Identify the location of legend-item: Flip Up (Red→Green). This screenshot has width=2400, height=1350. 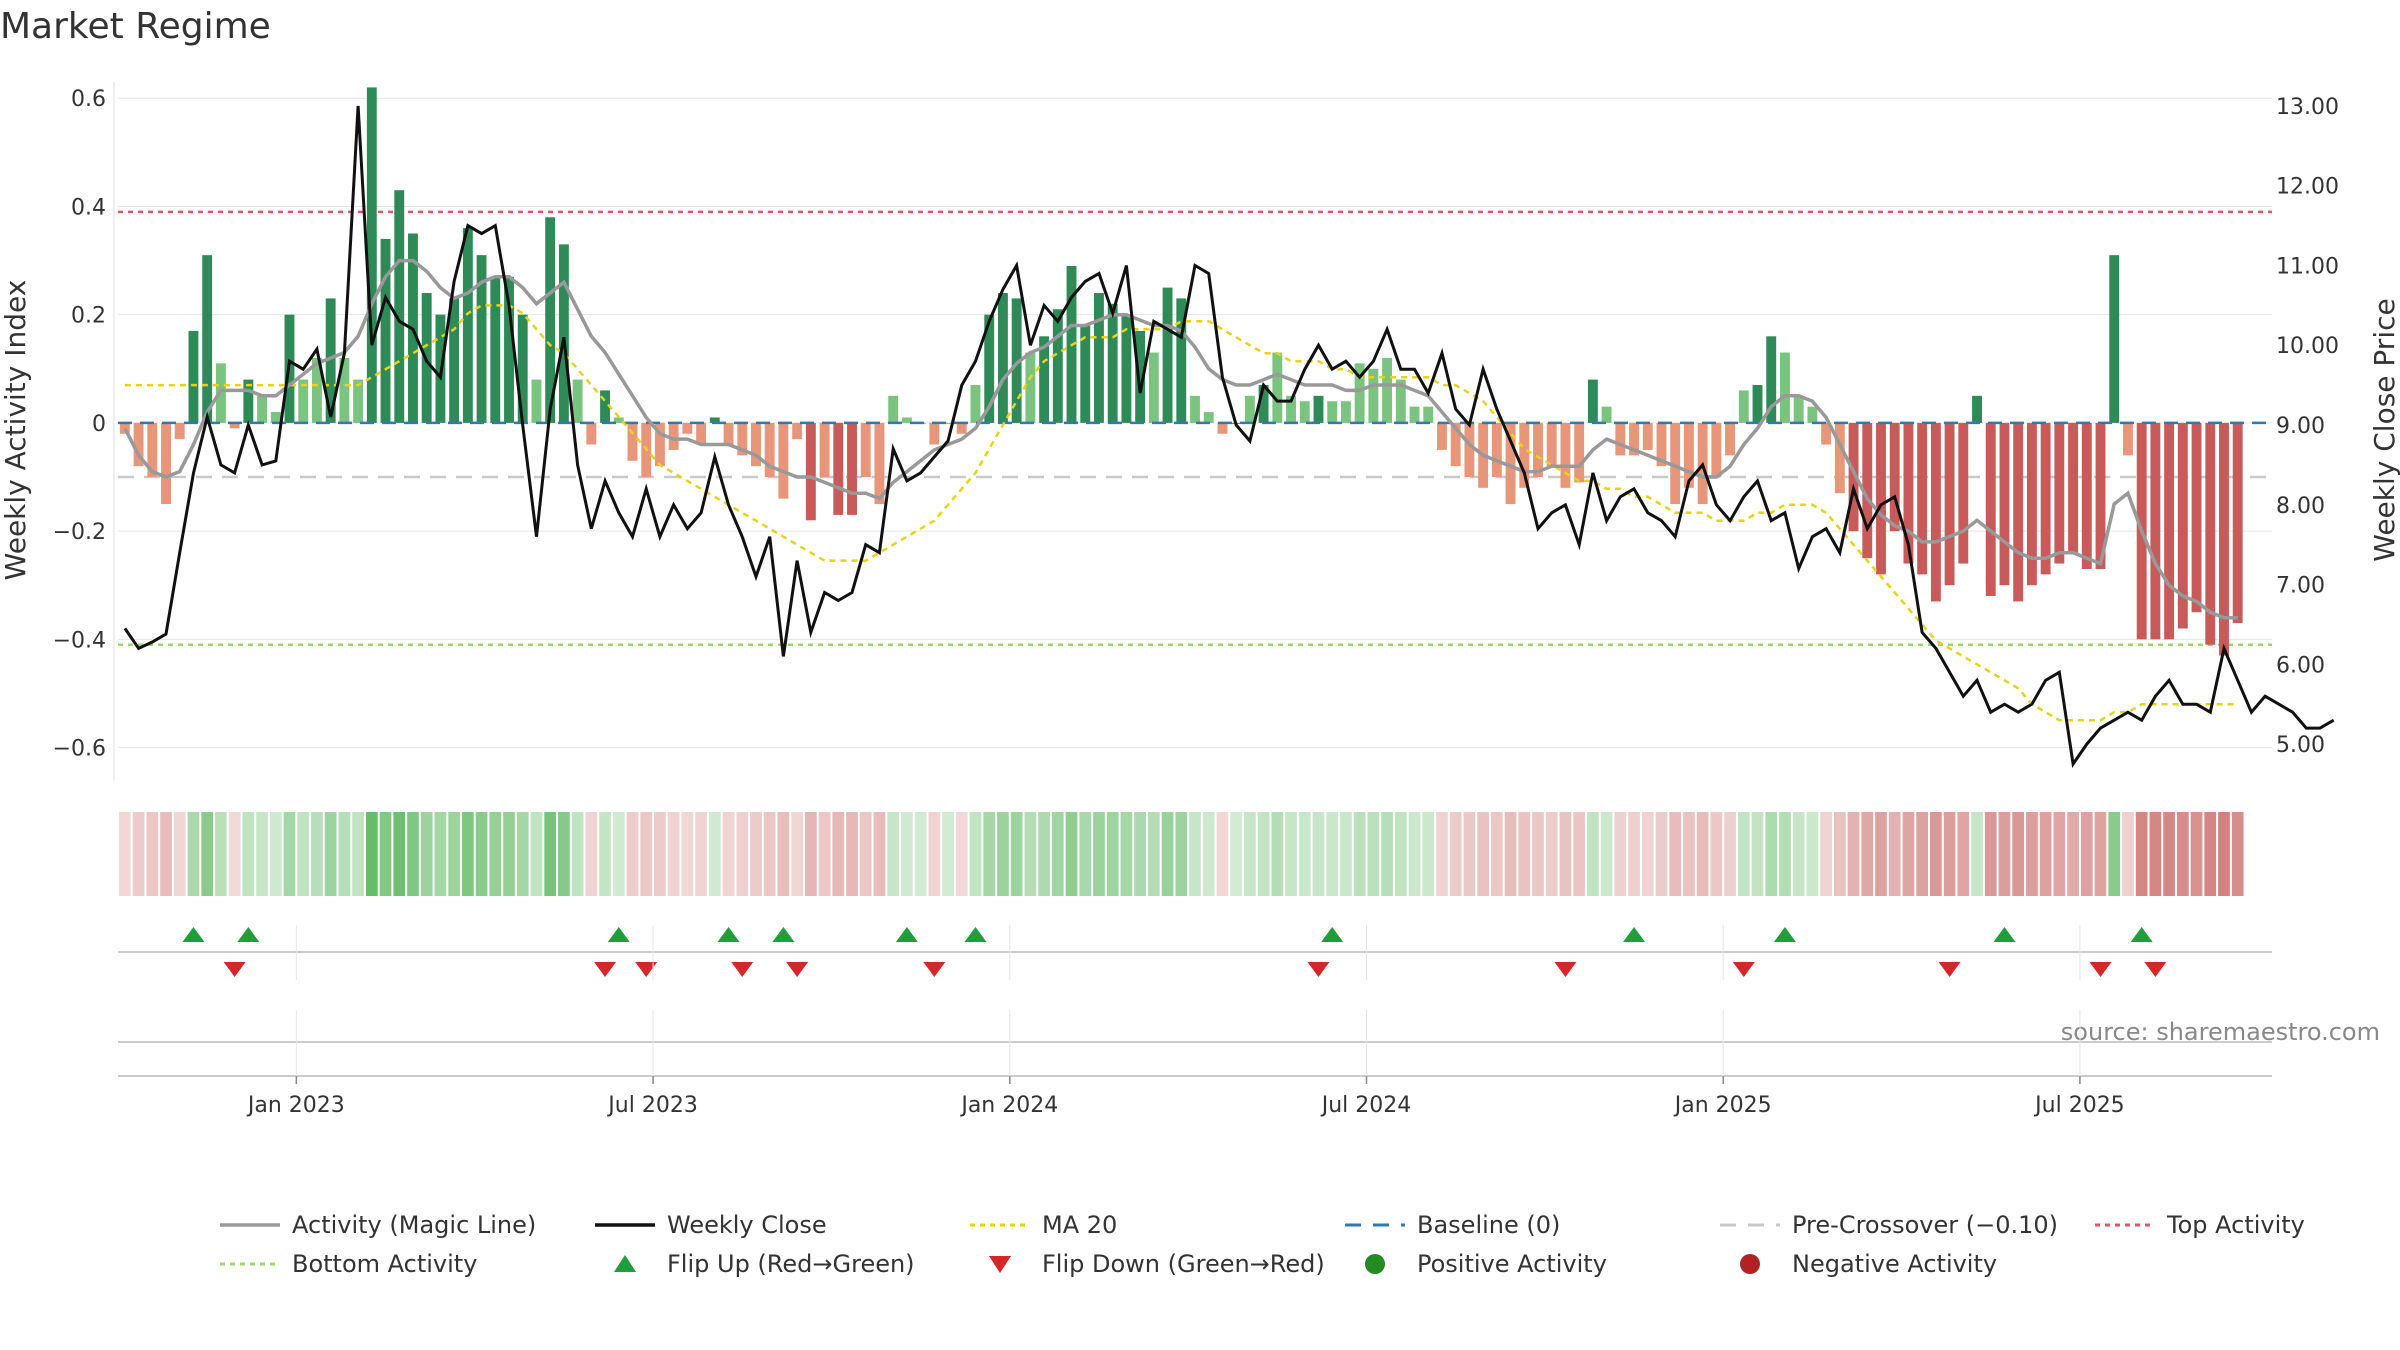
(764, 1264).